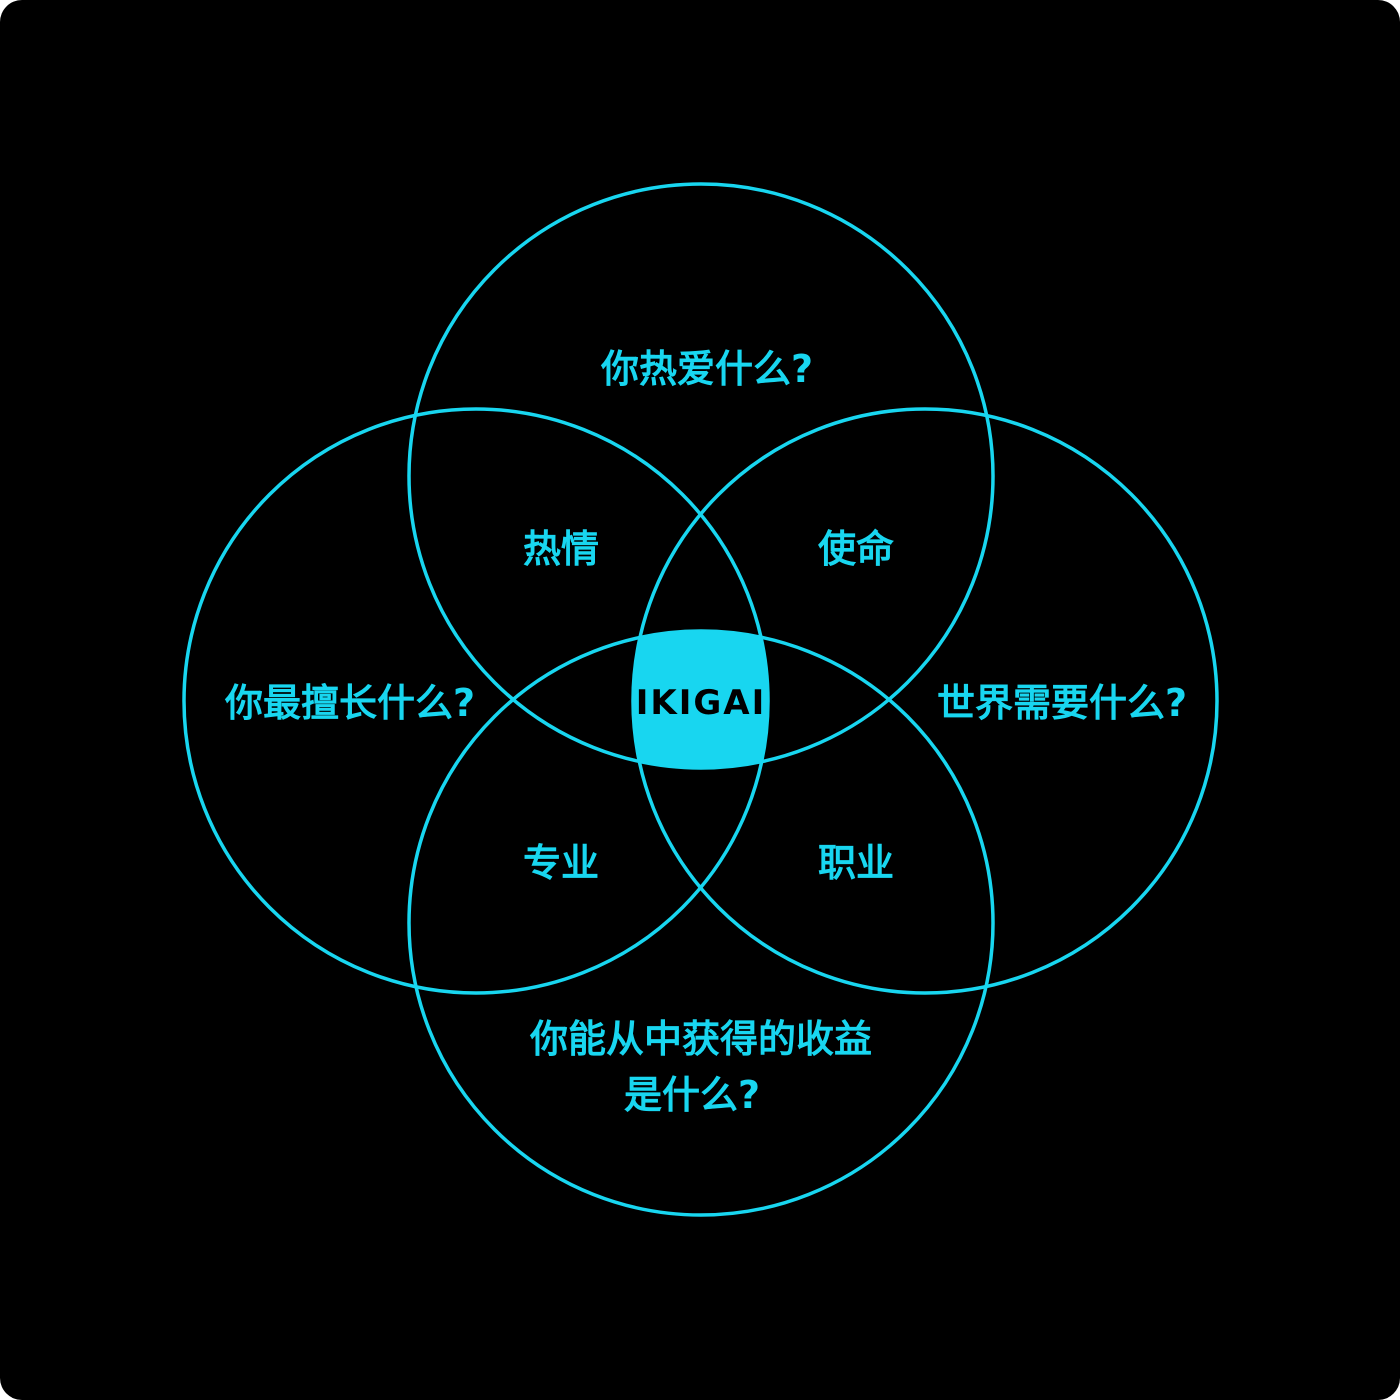 The image size is (1400, 1400). I want to click on left-circle-question: 你最擅长什么?, so click(349, 703).